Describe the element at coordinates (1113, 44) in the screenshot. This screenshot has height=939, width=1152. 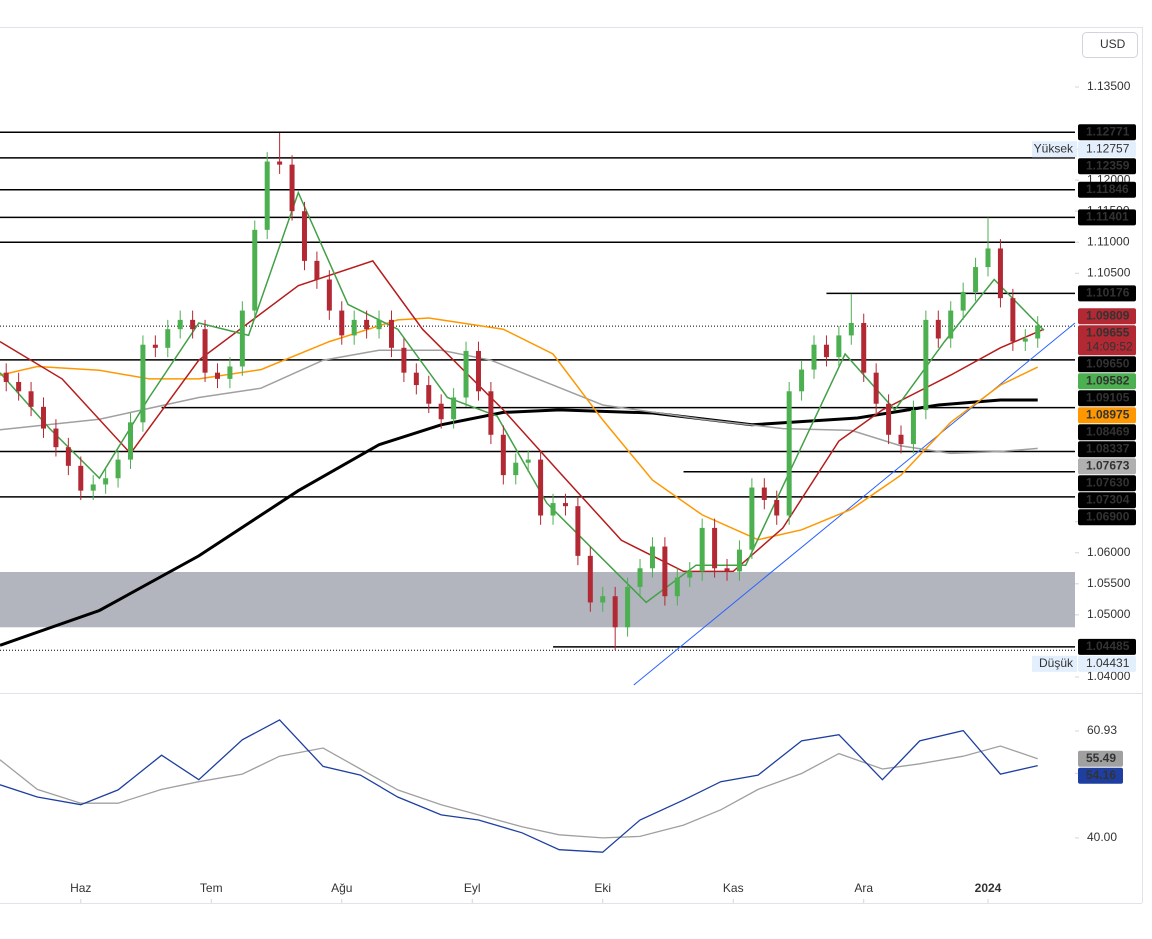
I see `currency-label: USD` at that location.